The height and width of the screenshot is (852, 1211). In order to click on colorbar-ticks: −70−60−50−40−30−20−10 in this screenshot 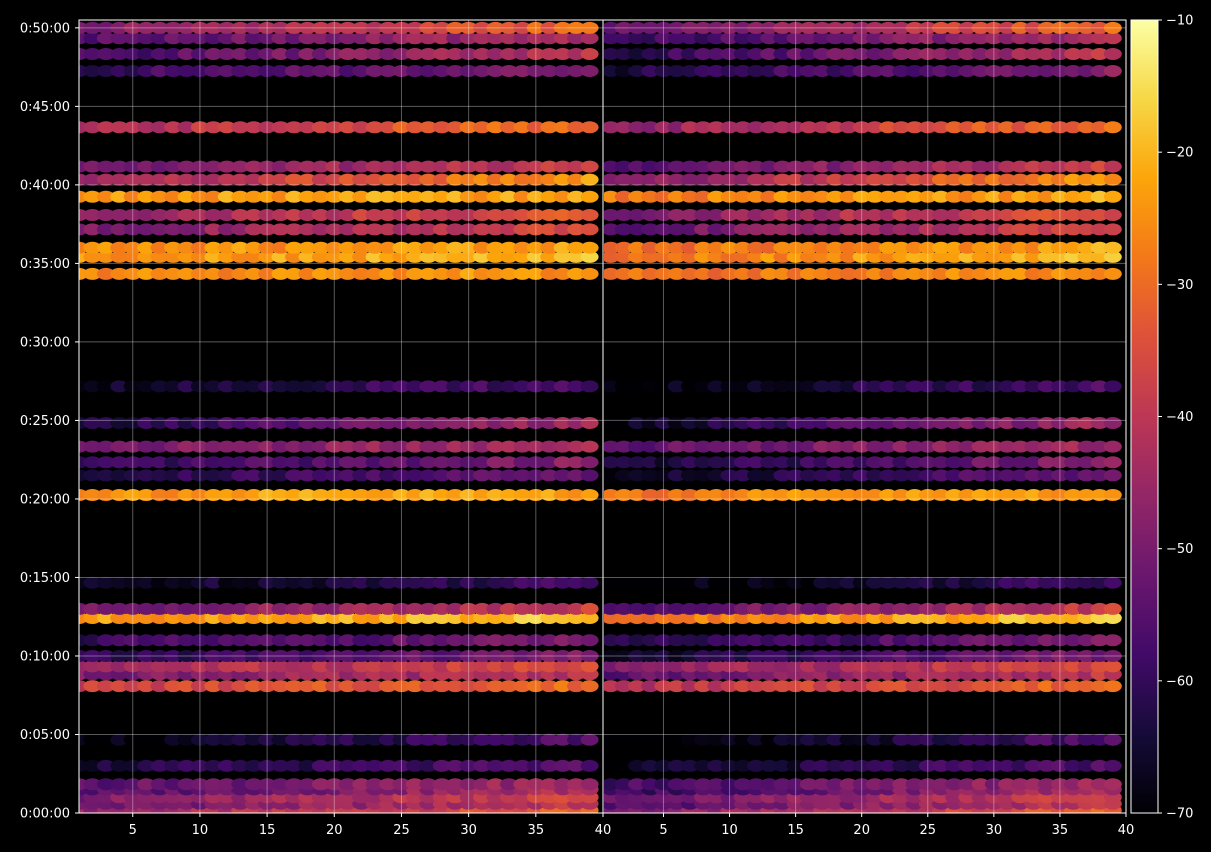, I will do `click(1175, 418)`.